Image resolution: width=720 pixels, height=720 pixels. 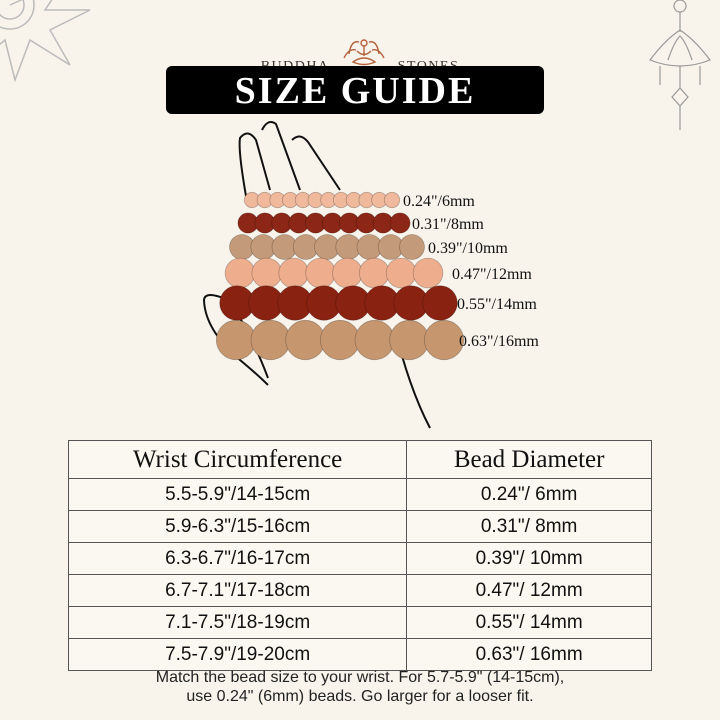 I want to click on table-row: 6.3-6.7"/16-17cm 0.39"/ 10mm, so click(x=359, y=558).